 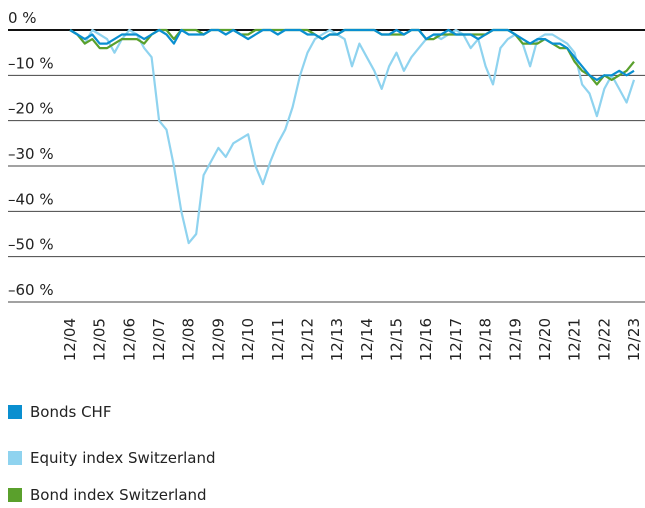 What do you see at coordinates (515, 339) in the screenshot?
I see `x-tick-label: 12/19` at bounding box center [515, 339].